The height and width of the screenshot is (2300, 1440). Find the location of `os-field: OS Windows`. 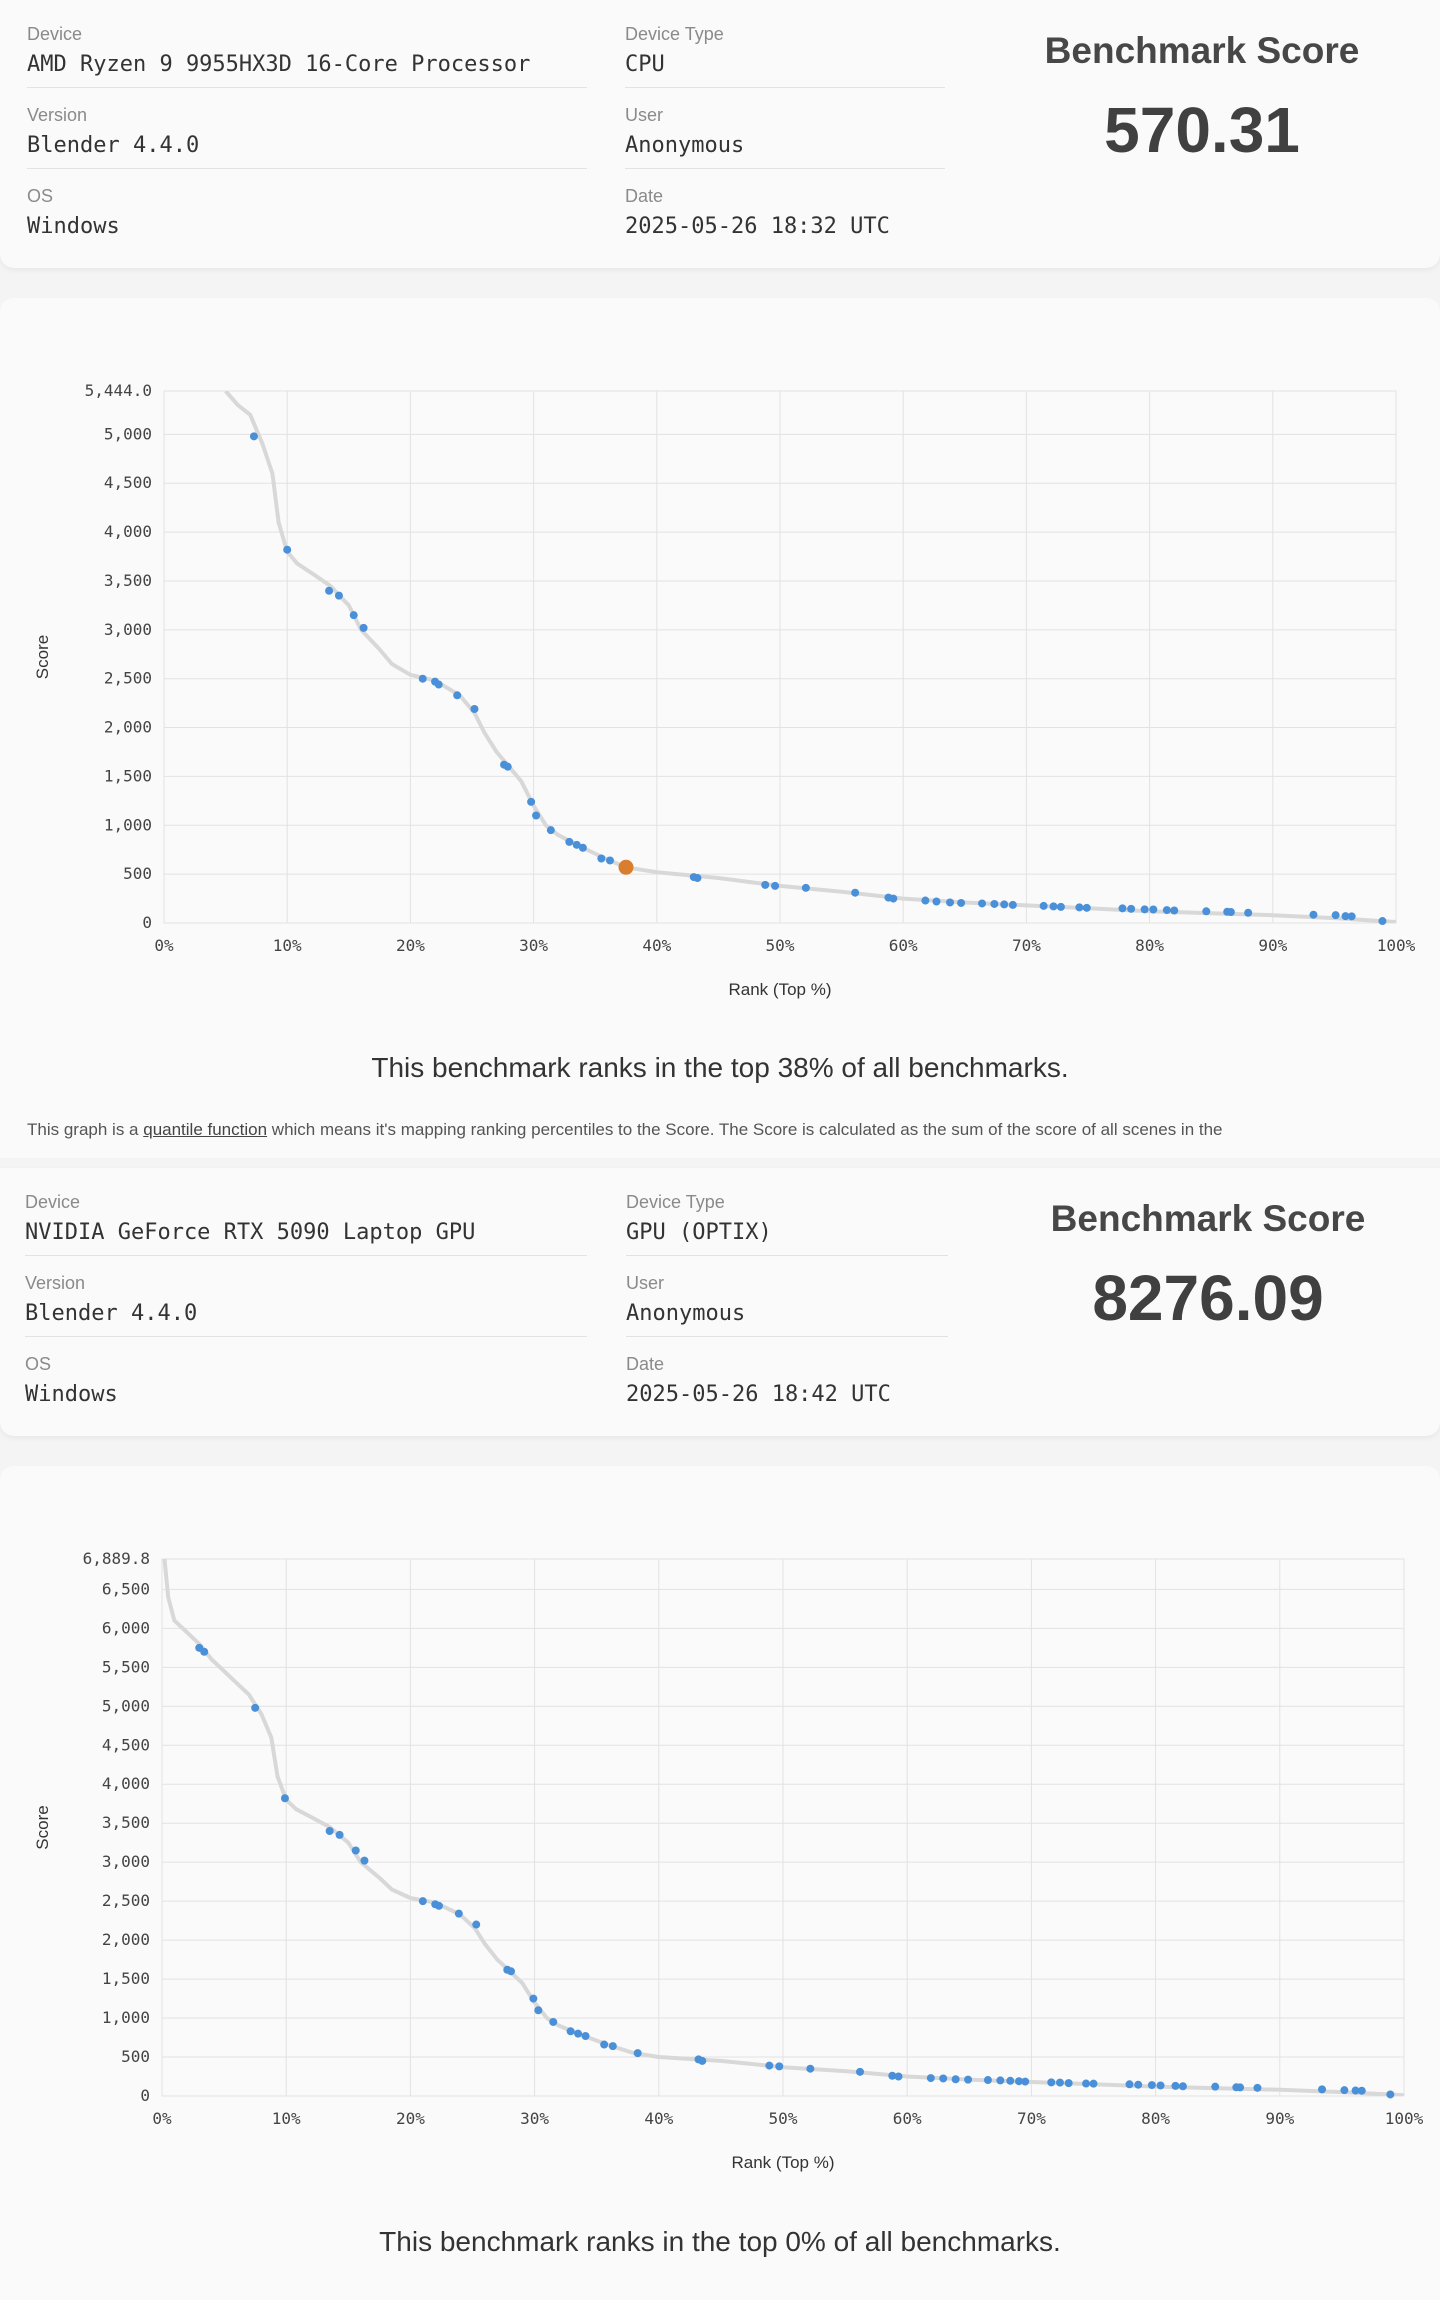

os-field: OS Windows is located at coordinates (307, 210).